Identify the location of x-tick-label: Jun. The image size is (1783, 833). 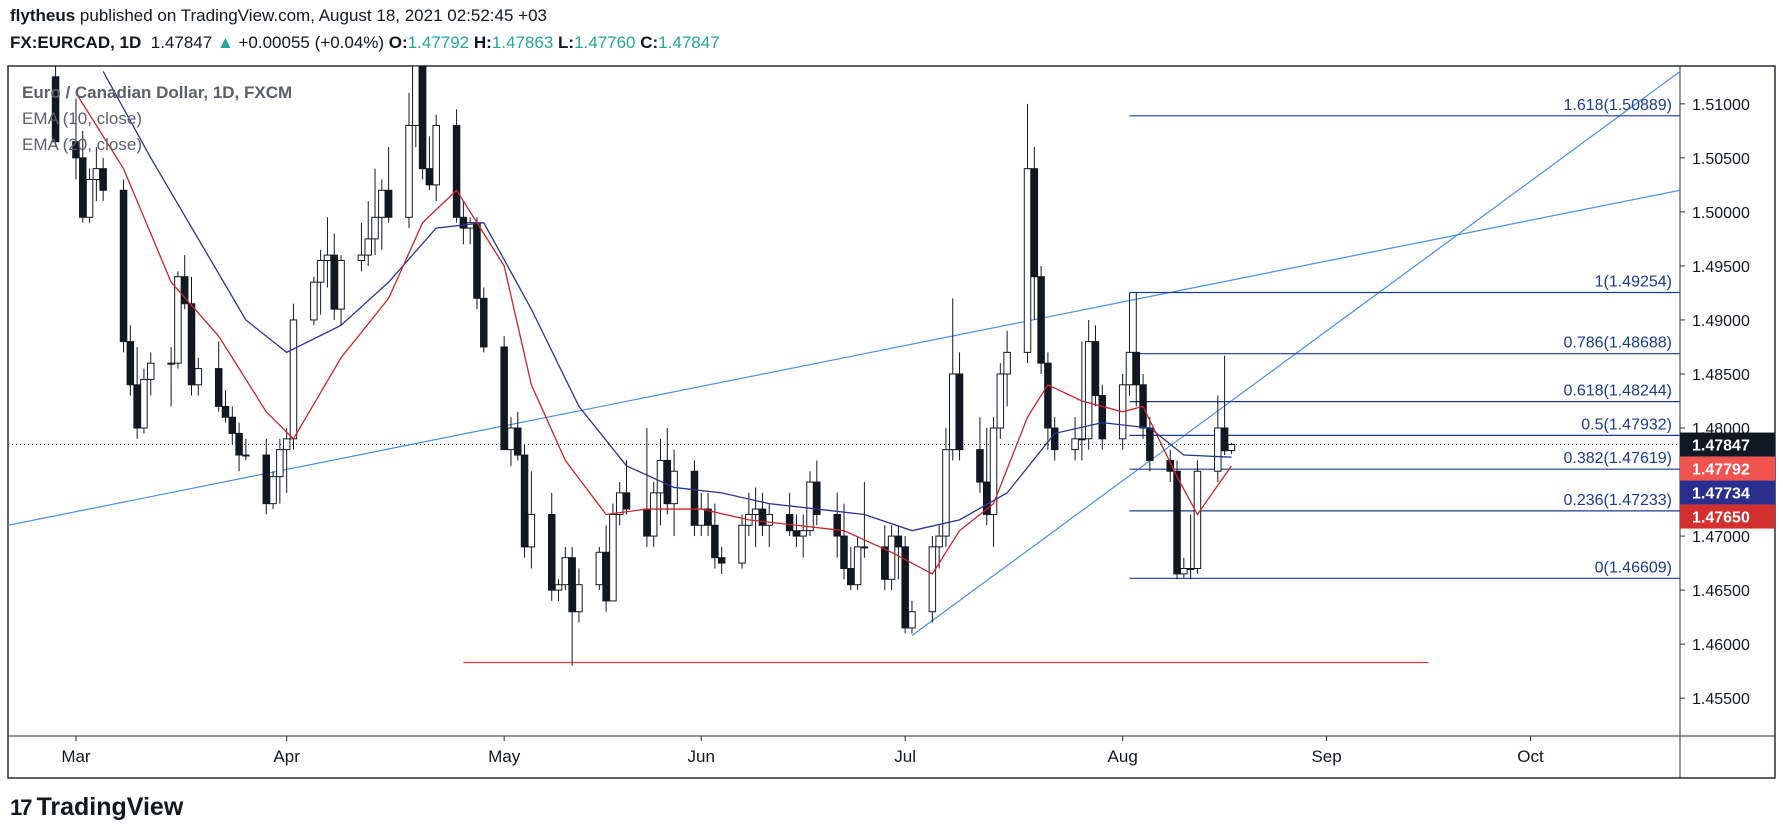
(701, 756).